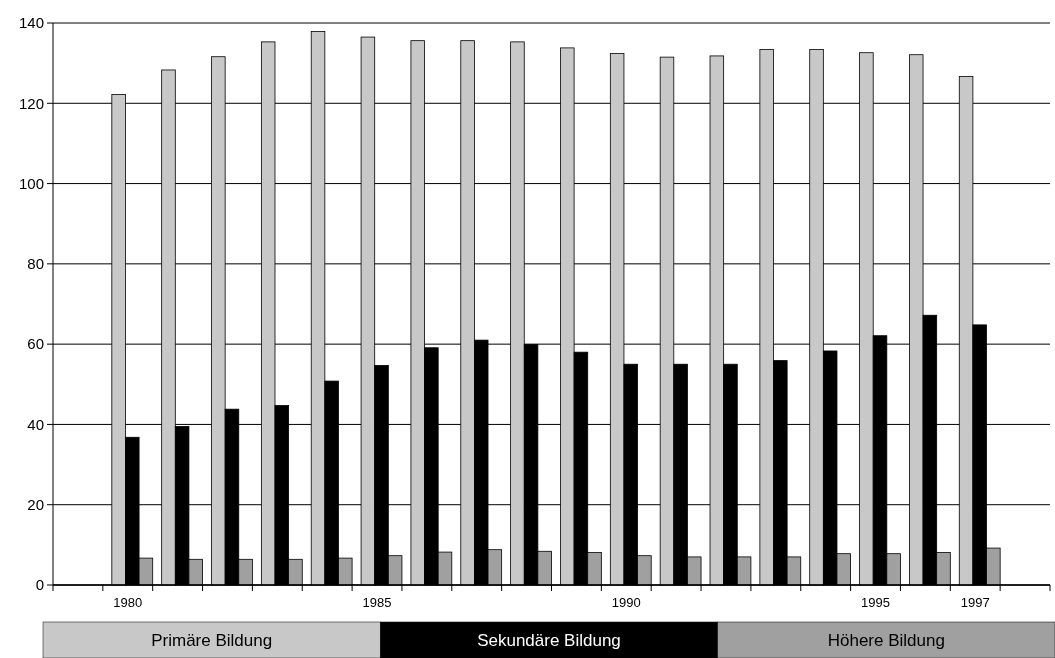 The image size is (1055, 658). What do you see at coordinates (35, 504) in the screenshot?
I see `y-tick-label: 20` at bounding box center [35, 504].